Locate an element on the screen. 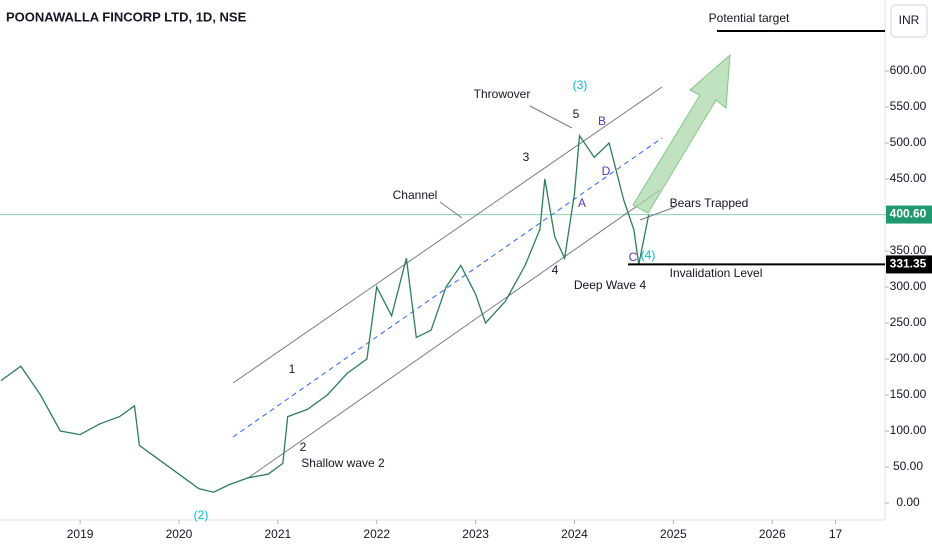 Image resolution: width=932 pixels, height=555 pixels. annotation: 2 is located at coordinates (303, 447).